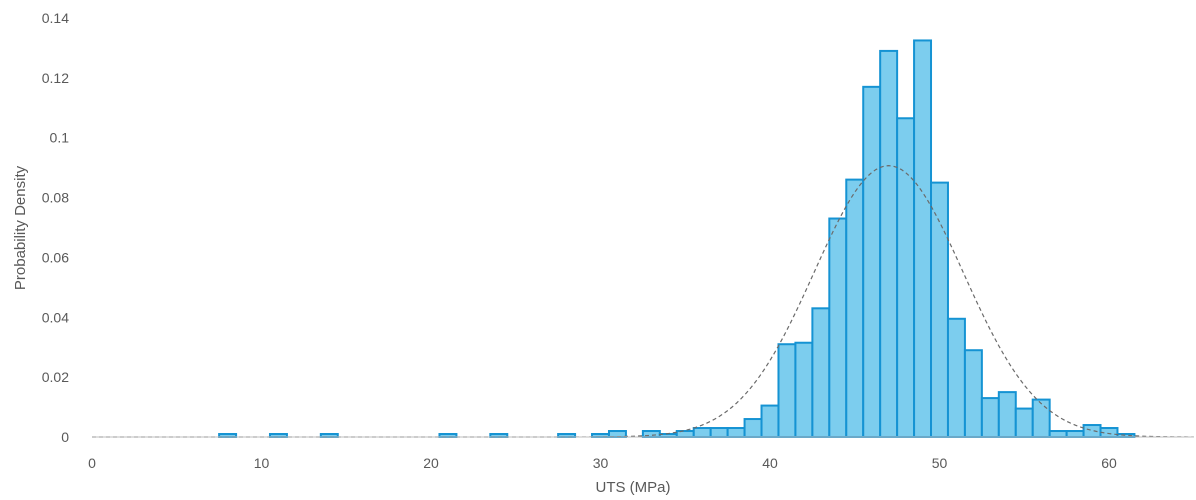 This screenshot has width=1196, height=500. Describe the element at coordinates (65, 437) in the screenshot. I see `y-tick-label: 0` at that location.